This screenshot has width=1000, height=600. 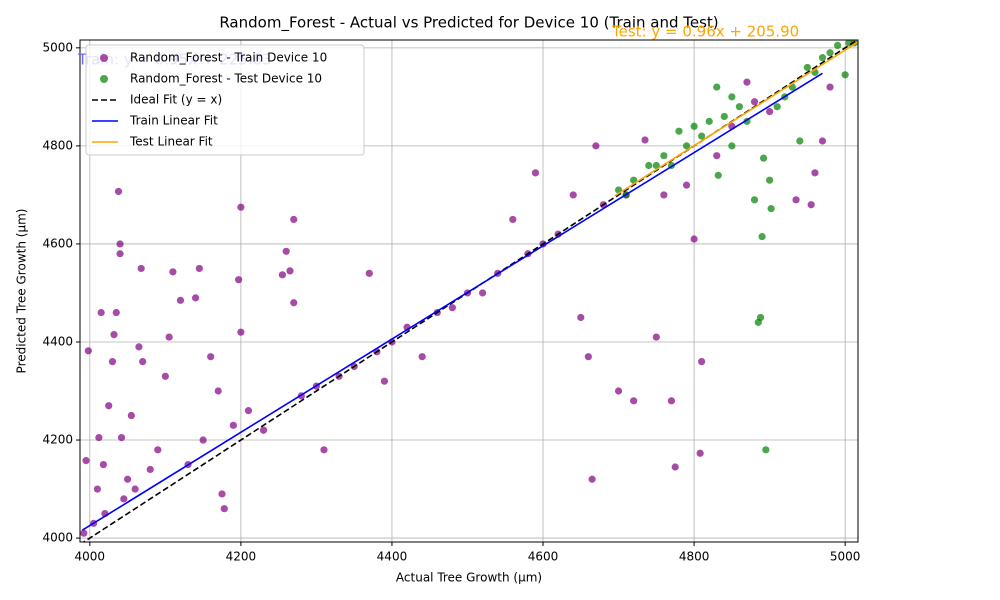 I want to click on y-tick-label: 5000, so click(x=57, y=47).